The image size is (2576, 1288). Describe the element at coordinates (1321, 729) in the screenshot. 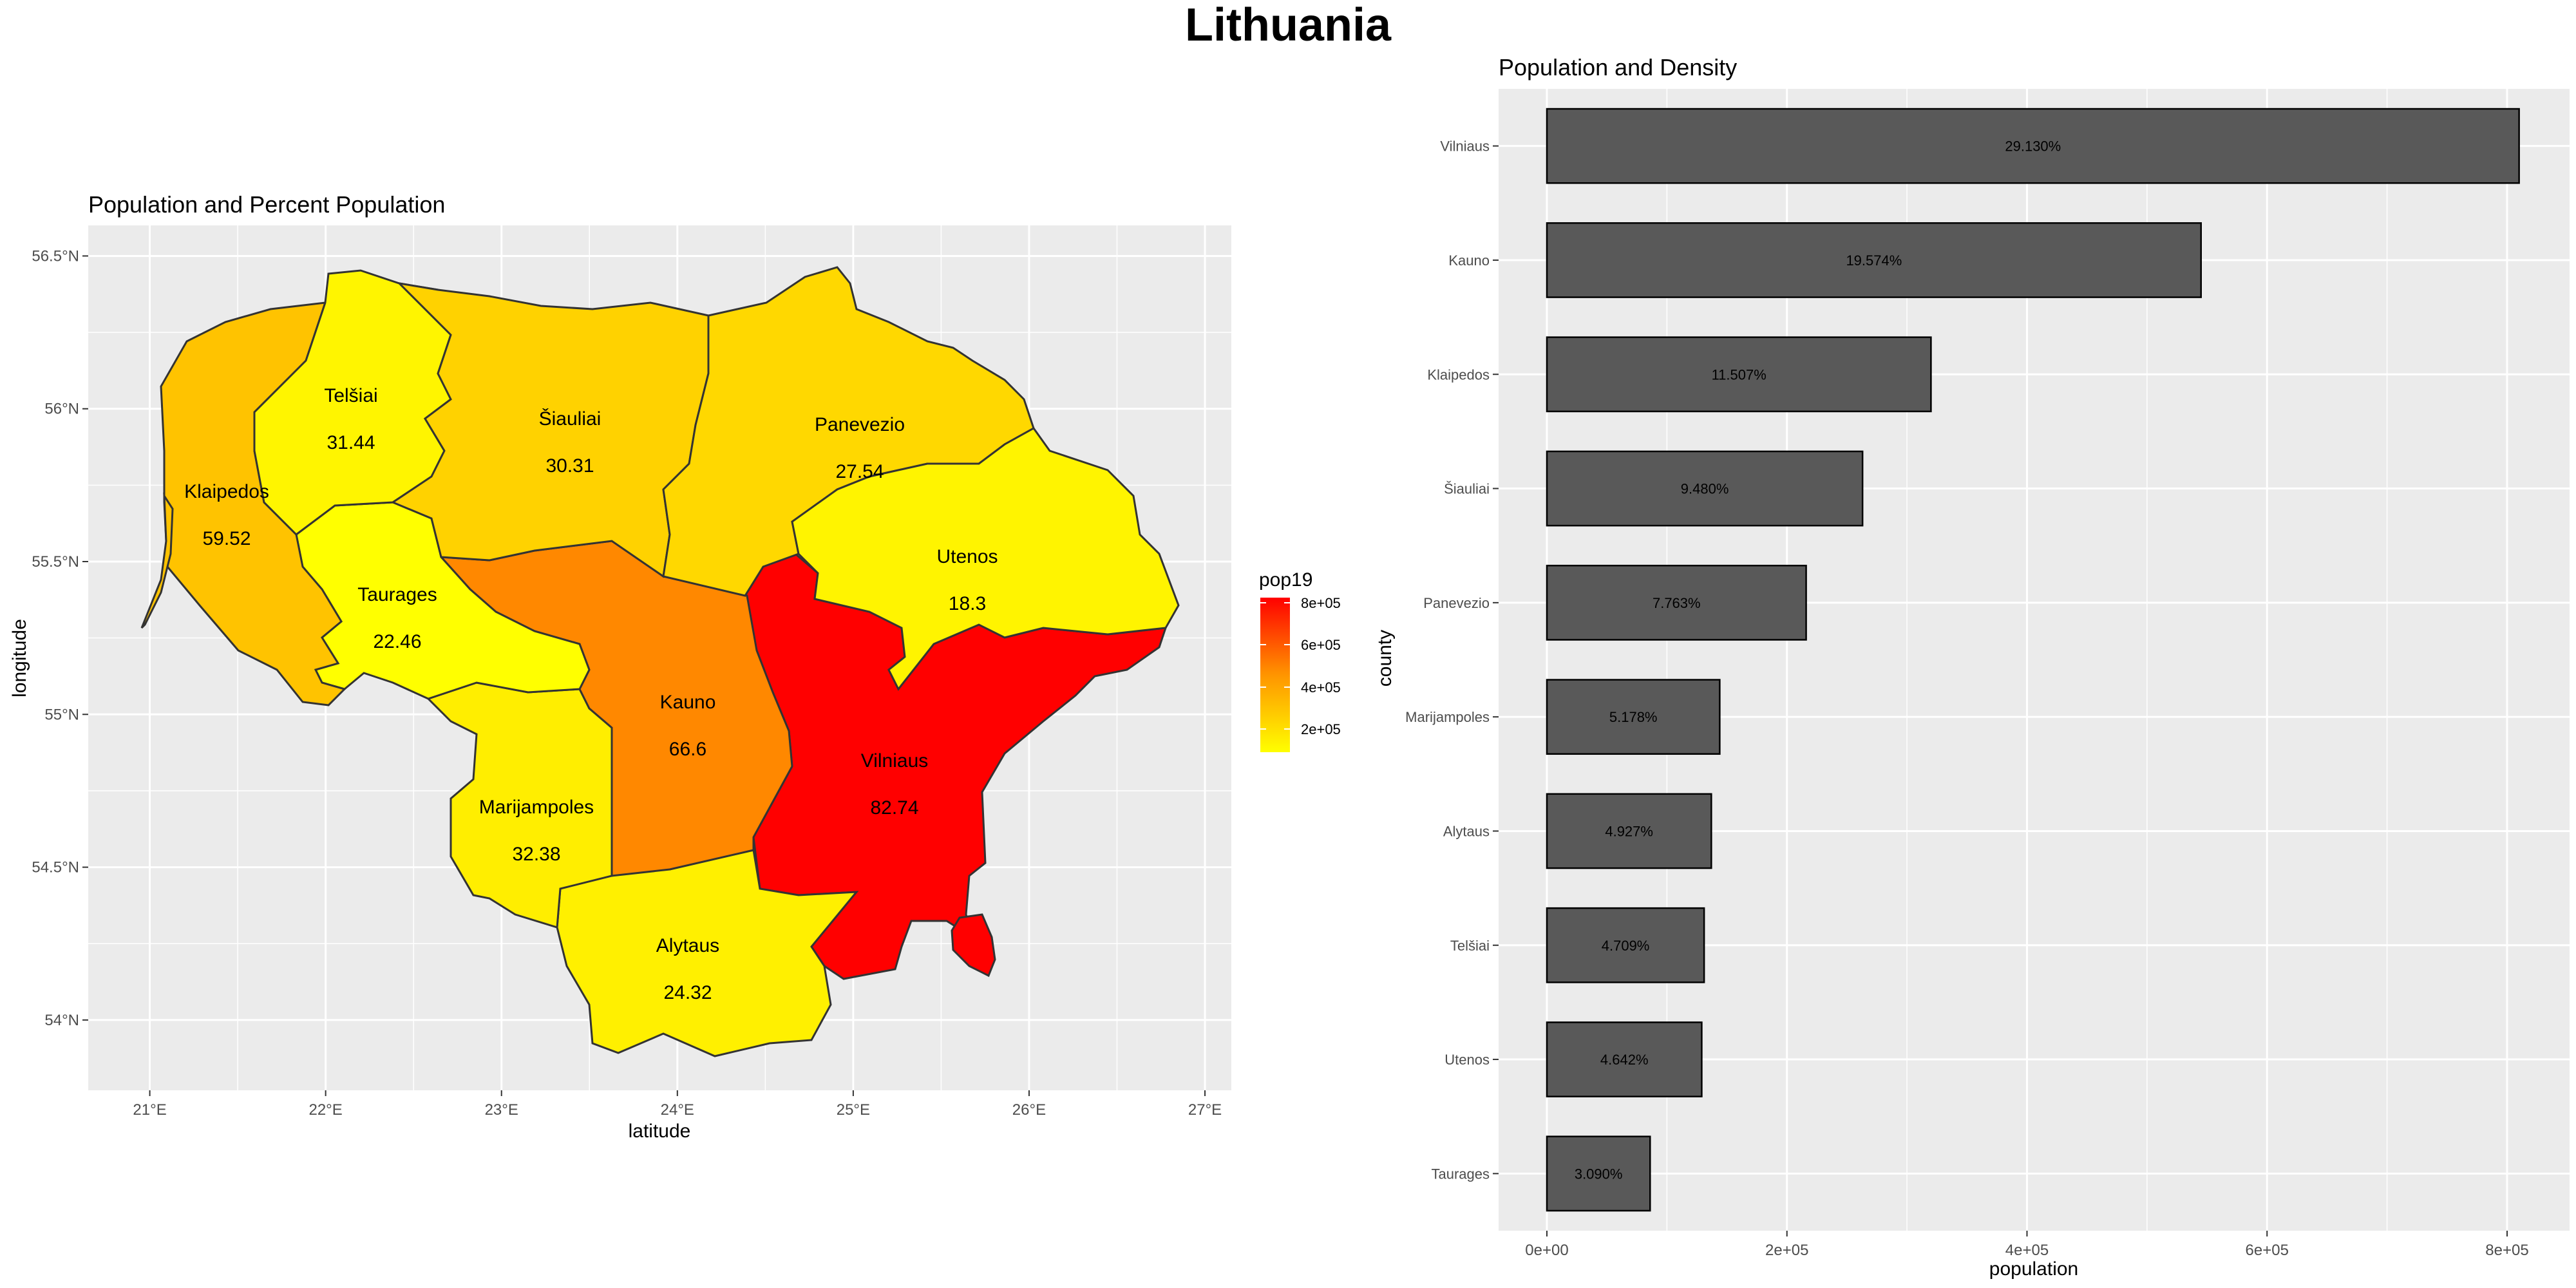

I see `legend-tick-label: 2e+05` at that location.